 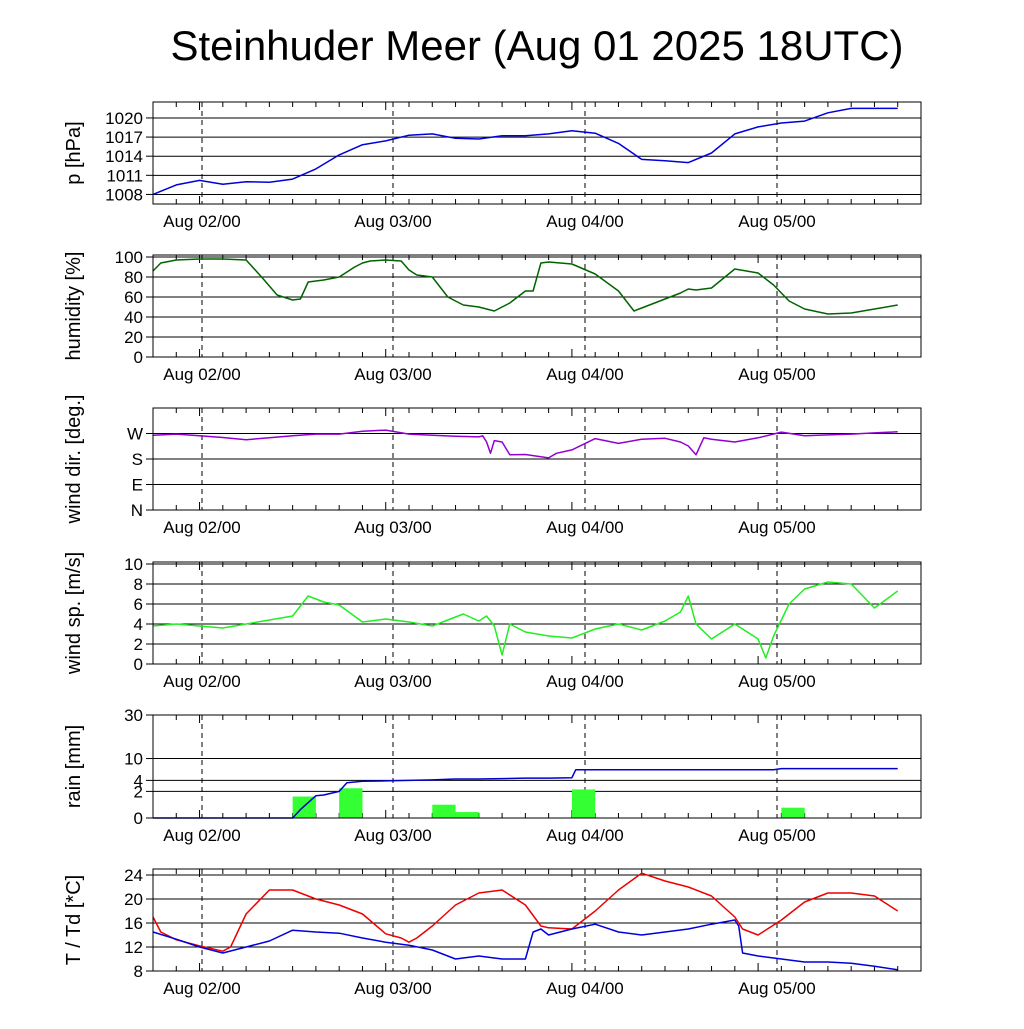 What do you see at coordinates (777, 527) in the screenshot?
I see `wind-dir-x-tick-label: Aug 05/00` at bounding box center [777, 527].